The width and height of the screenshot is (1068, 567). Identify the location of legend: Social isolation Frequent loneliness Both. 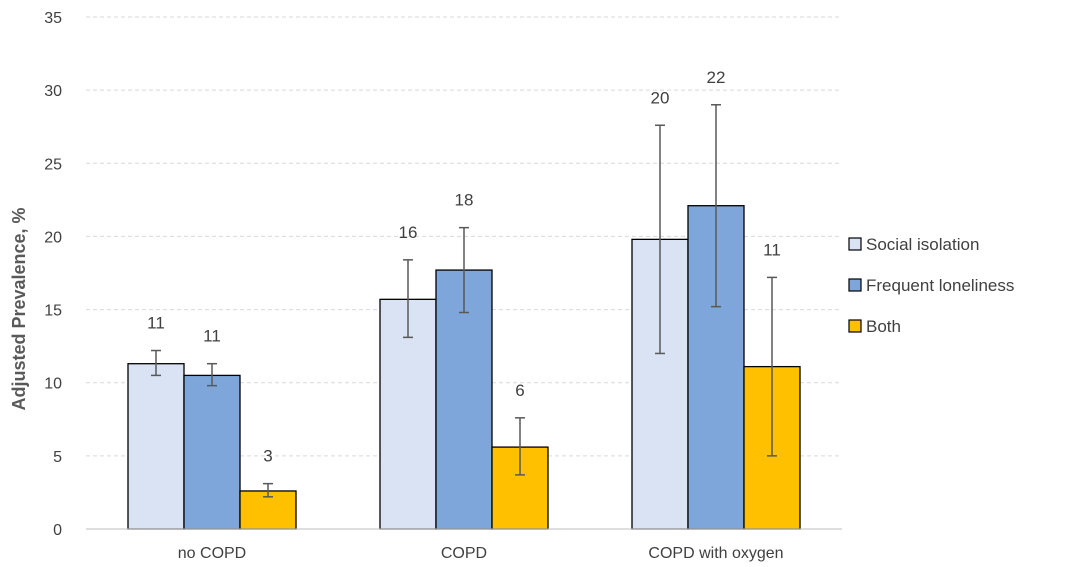
(931, 285).